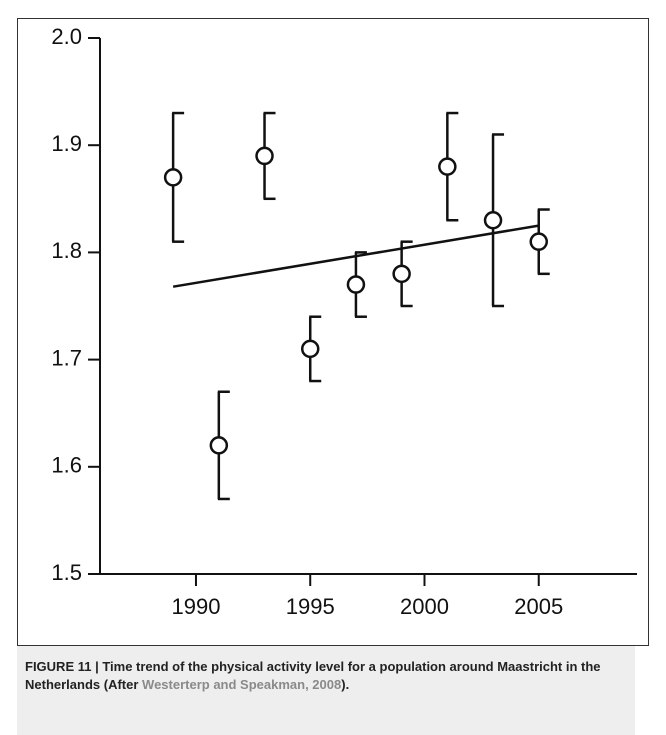  Describe the element at coordinates (195, 606) in the screenshot. I see `x-tick-label: 1990` at that location.